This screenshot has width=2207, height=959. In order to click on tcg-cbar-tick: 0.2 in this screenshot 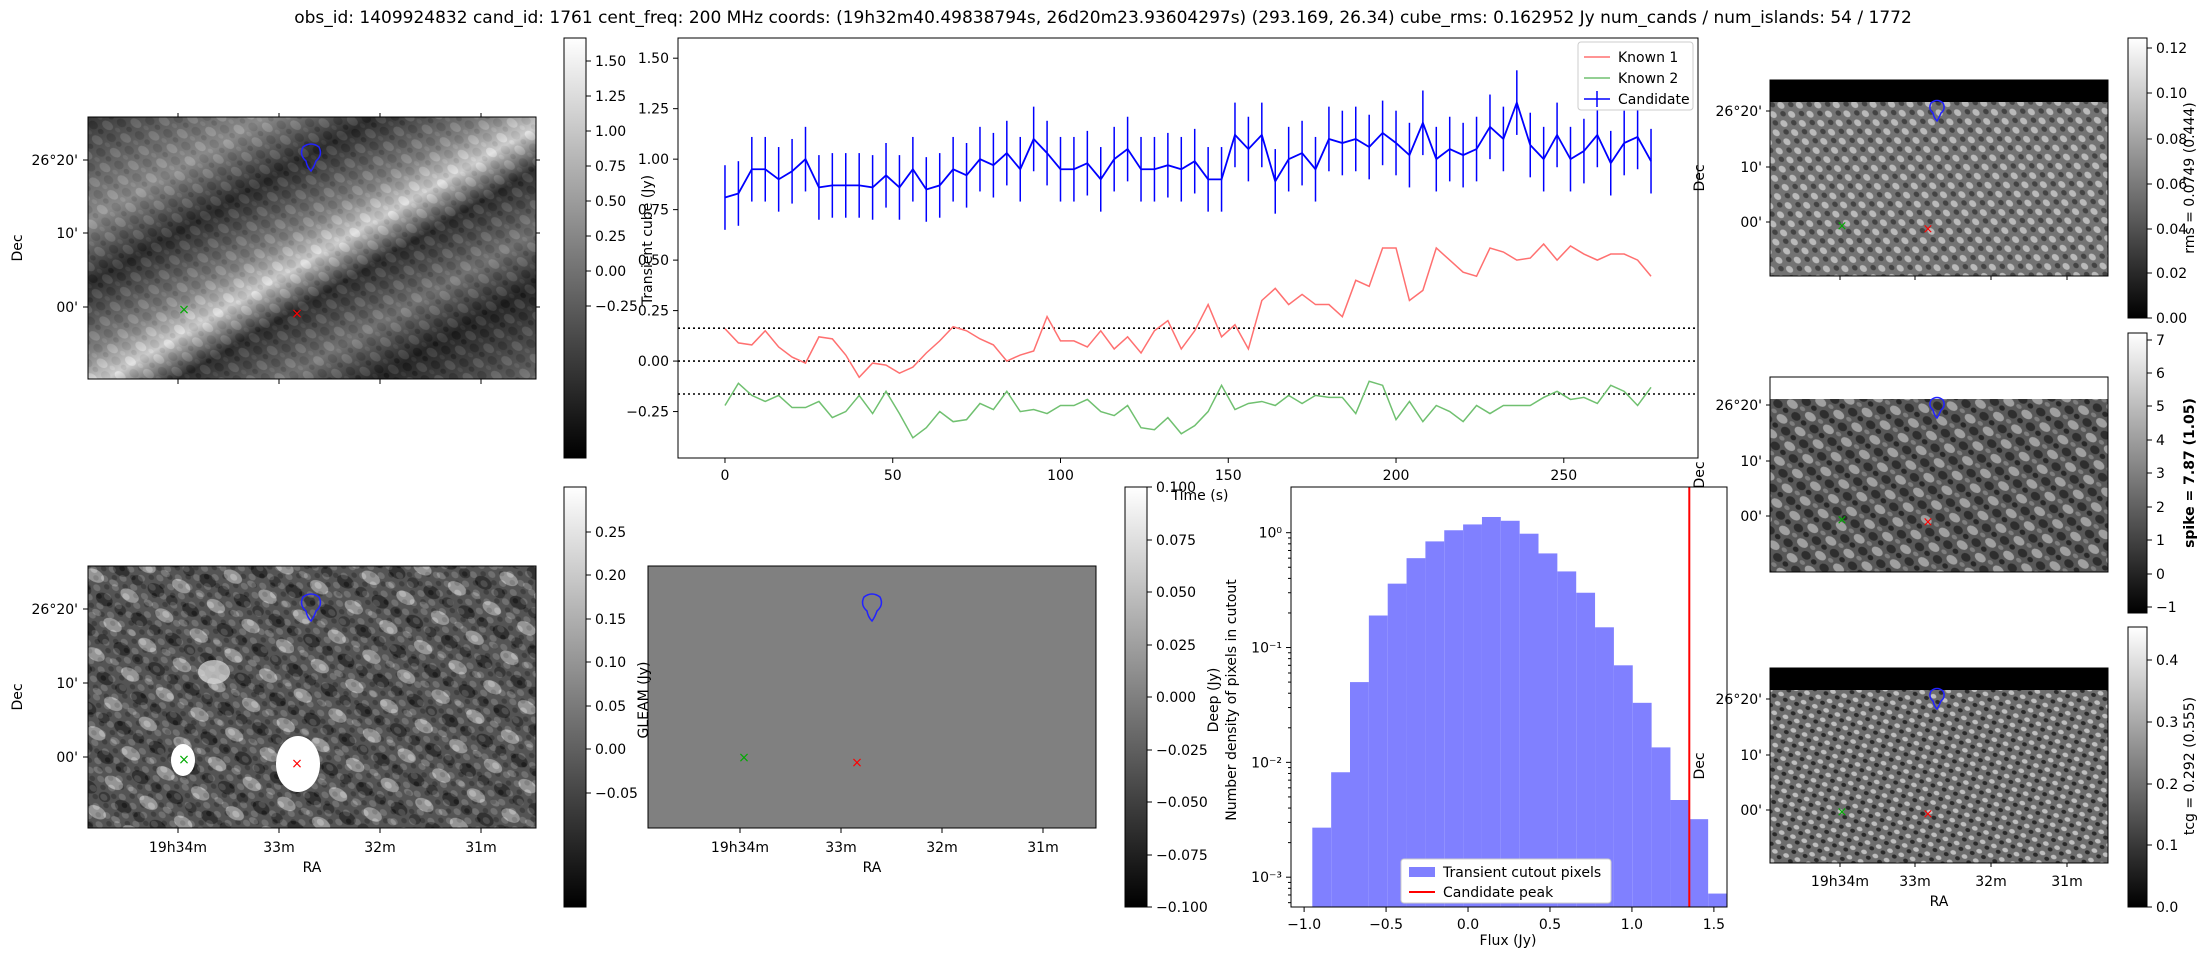, I will do `click(2167, 785)`.